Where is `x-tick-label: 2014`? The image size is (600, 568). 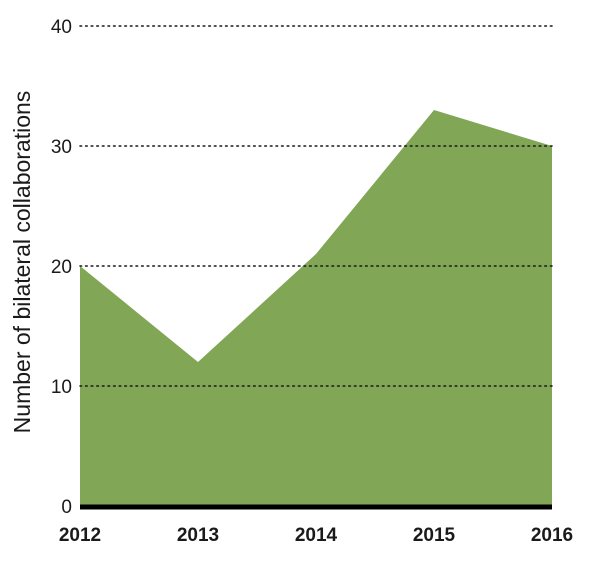 x-tick-label: 2014 is located at coordinates (316, 535).